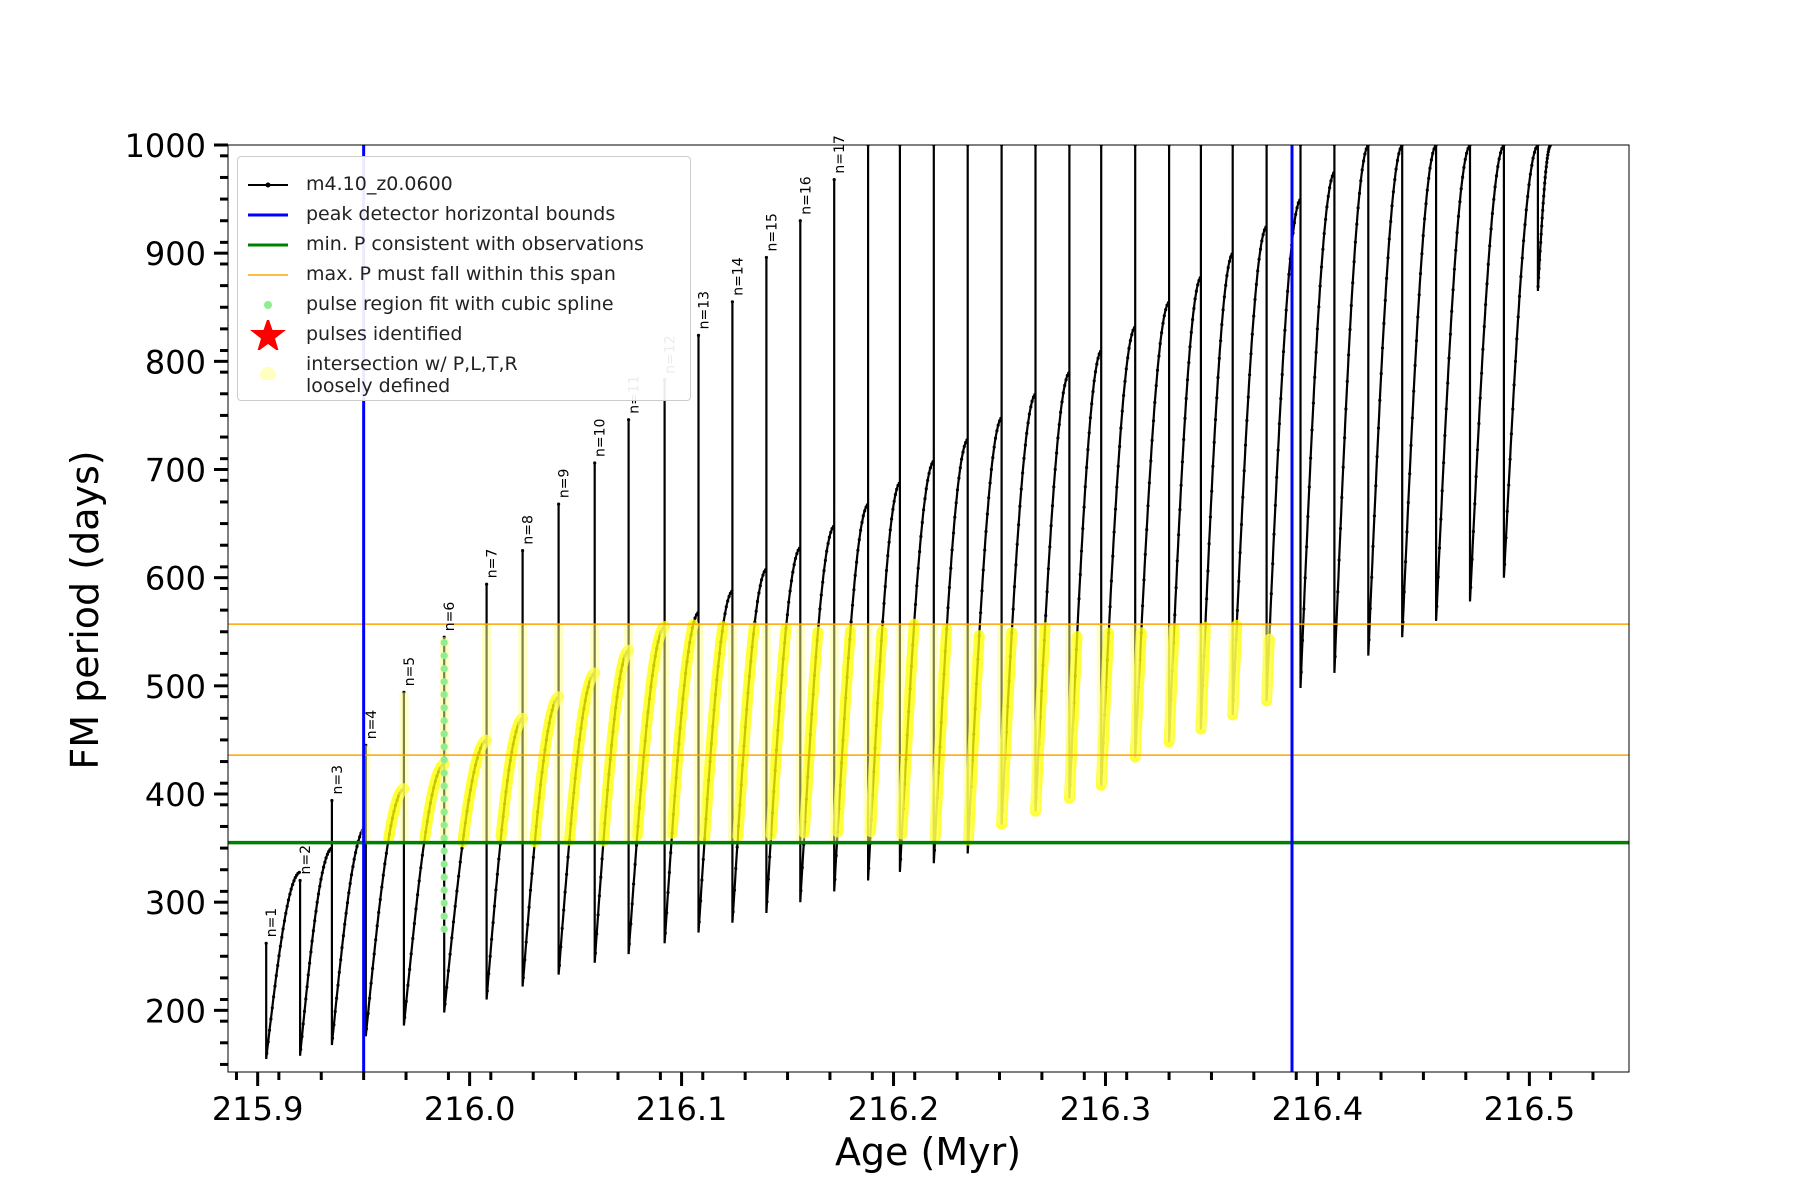 Image resolution: width=1800 pixels, height=1200 pixels. I want to click on pulse-label: n=9, so click(565, 484).